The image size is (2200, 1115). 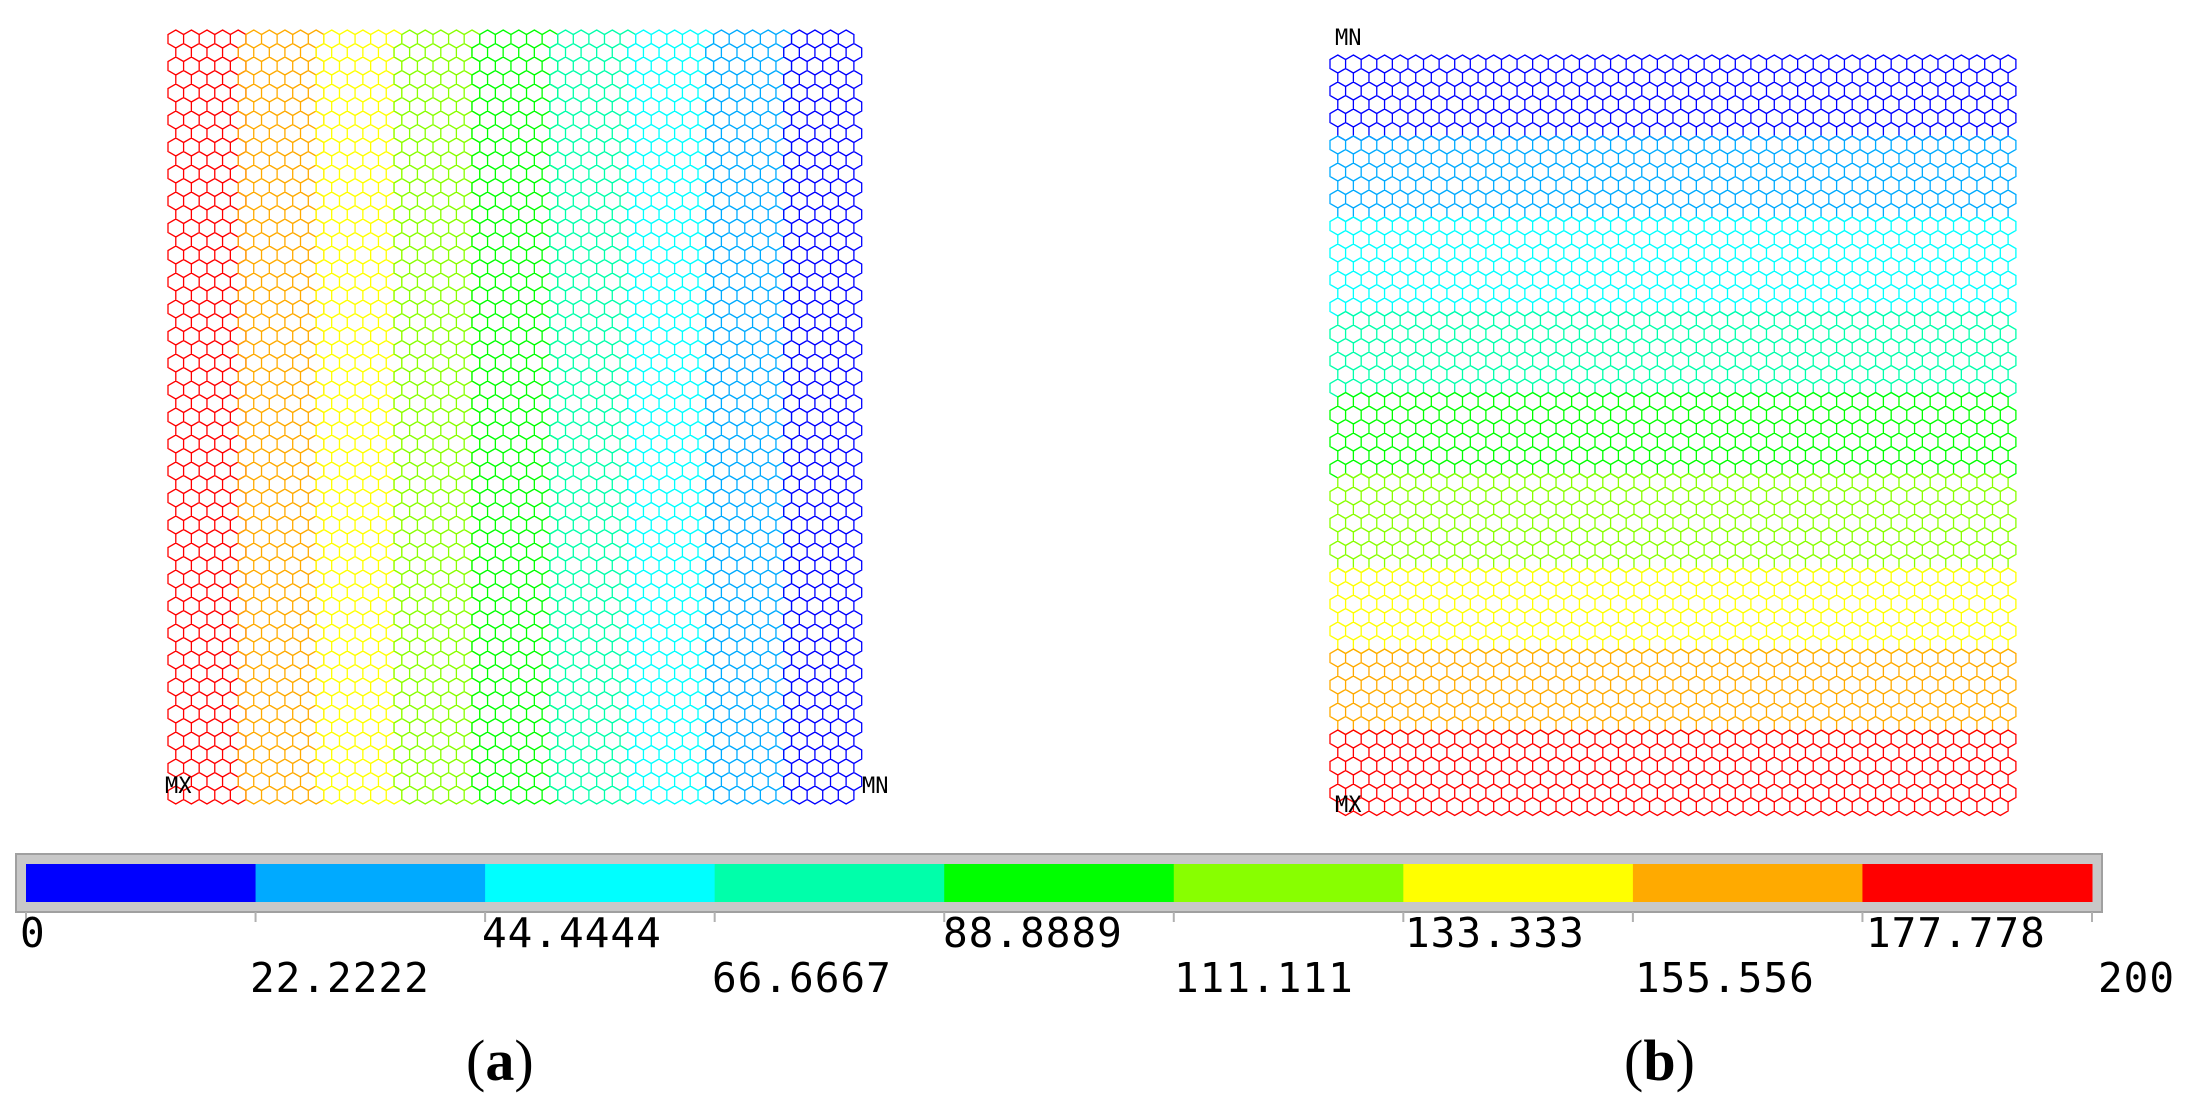 I want to click on legend-tick-177: 177.778, so click(x=1956, y=933).